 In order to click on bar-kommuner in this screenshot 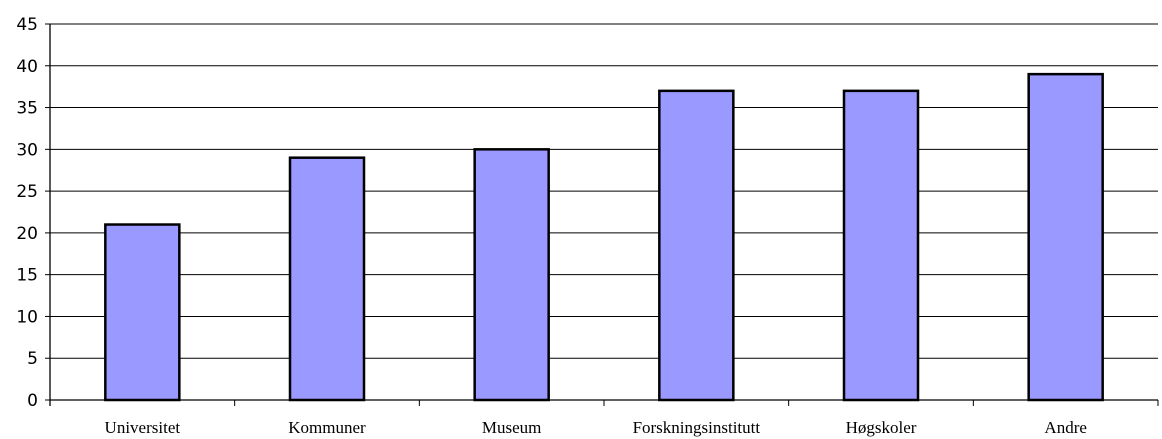, I will do `click(327, 279)`.